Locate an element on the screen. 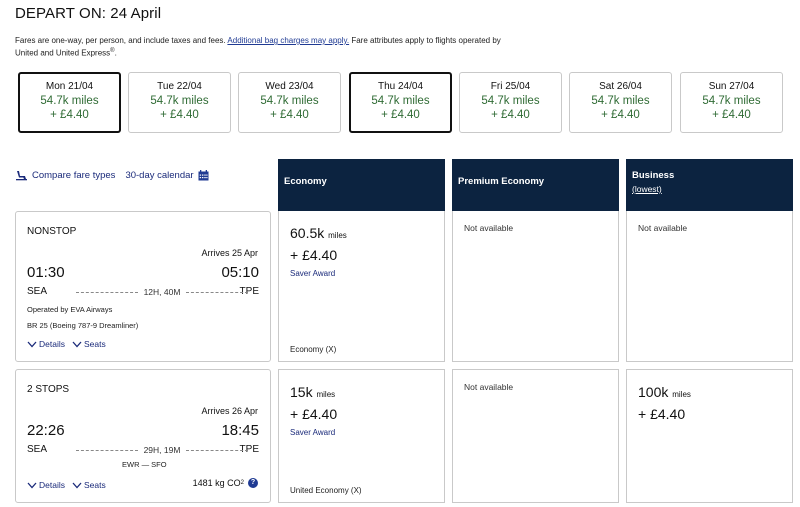 The height and width of the screenshot is (507, 800). page-title: DEPART ON: 24 April is located at coordinates (88, 13).